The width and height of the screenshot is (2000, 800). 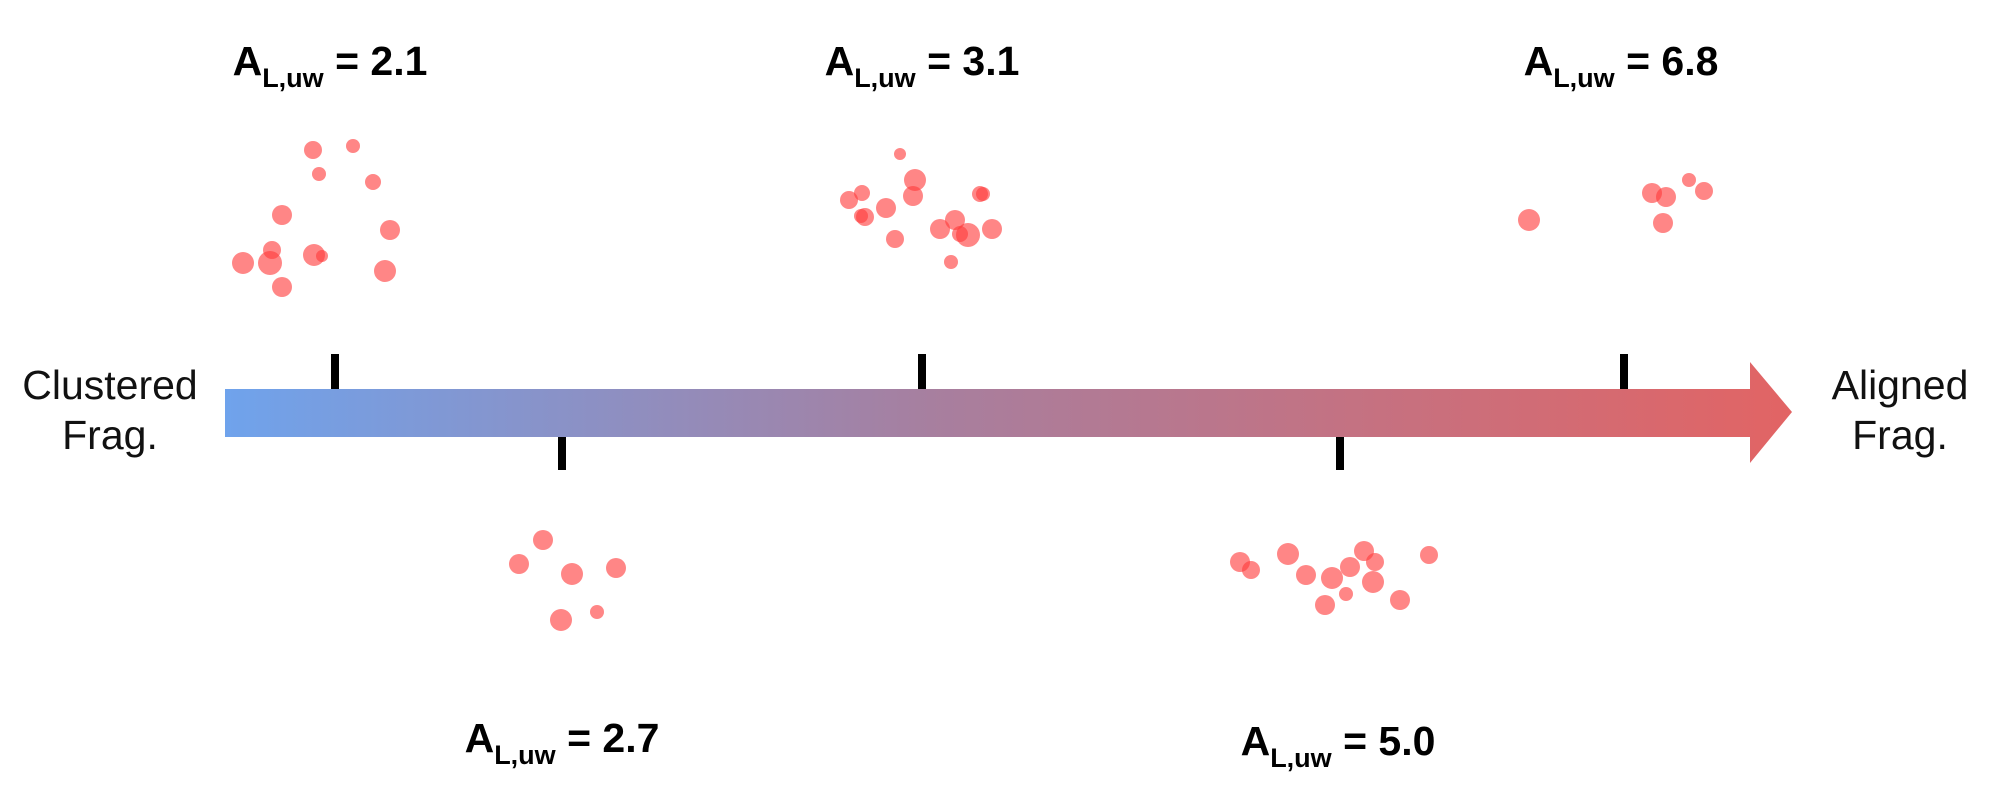 I want to click on right-end-label-line1: Aligned, so click(x=1900, y=385).